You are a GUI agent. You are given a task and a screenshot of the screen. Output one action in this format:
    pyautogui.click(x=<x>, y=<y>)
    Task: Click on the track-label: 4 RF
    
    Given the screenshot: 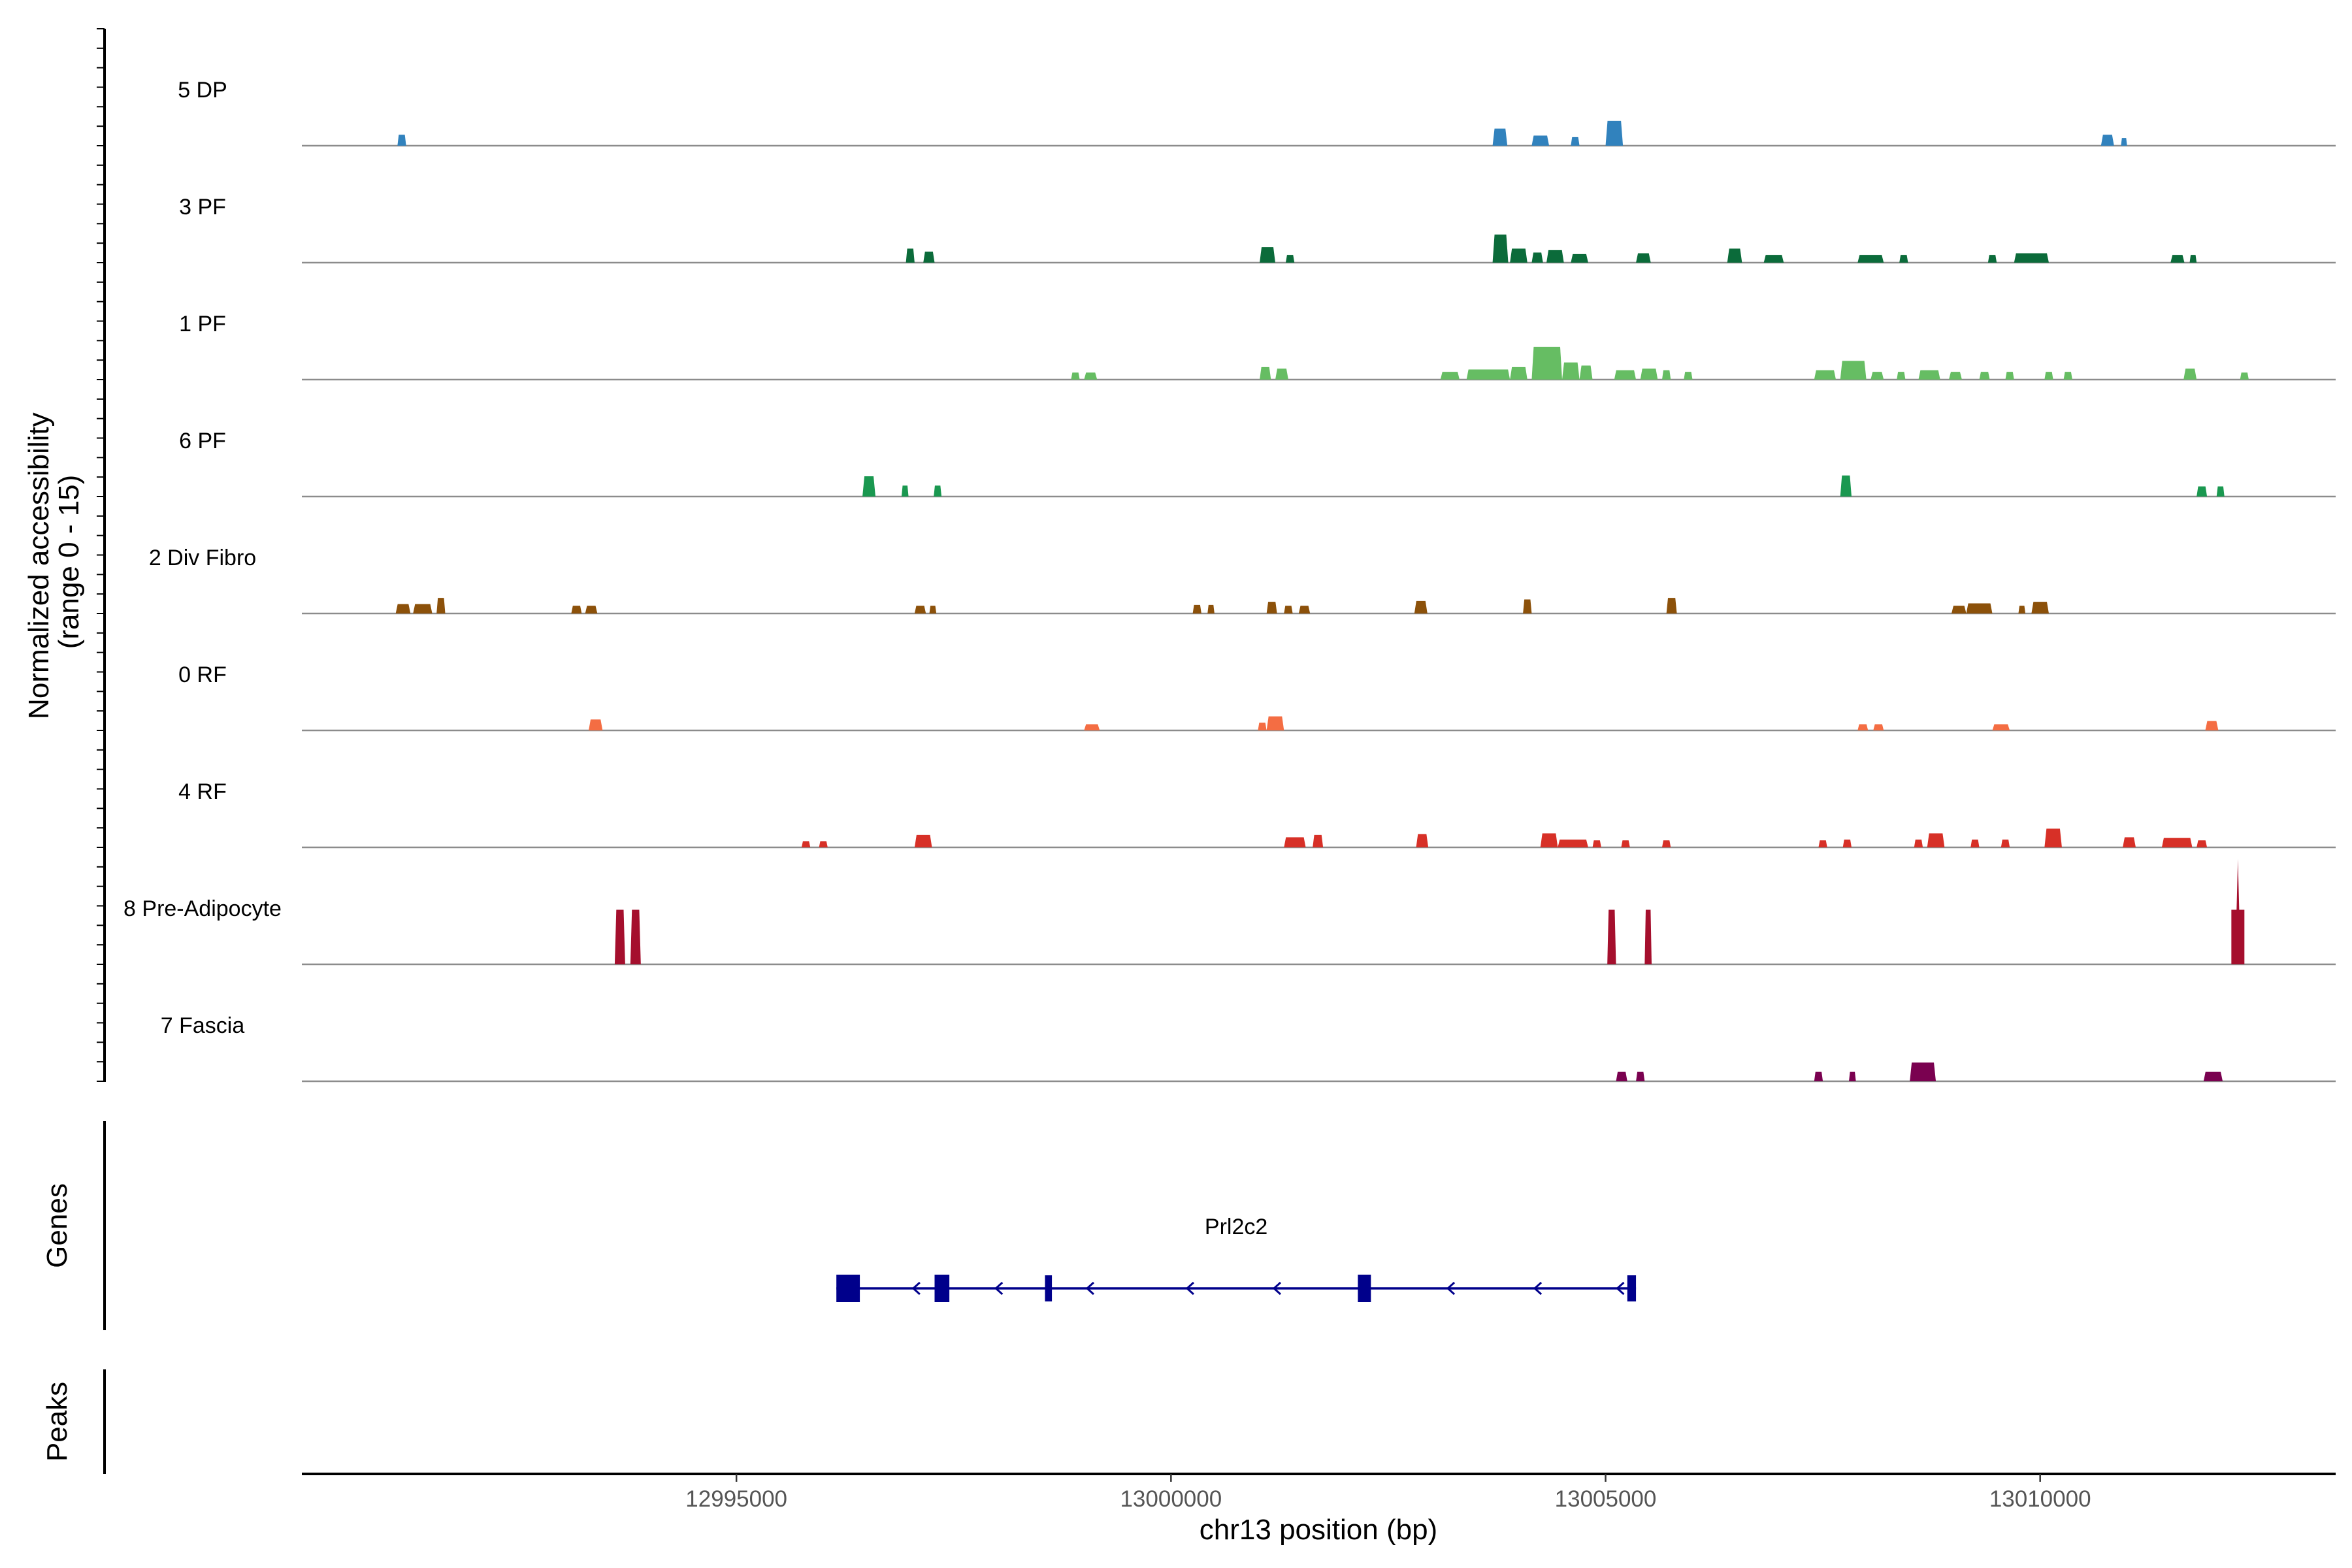 What is the action you would take?
    pyautogui.click(x=202, y=791)
    